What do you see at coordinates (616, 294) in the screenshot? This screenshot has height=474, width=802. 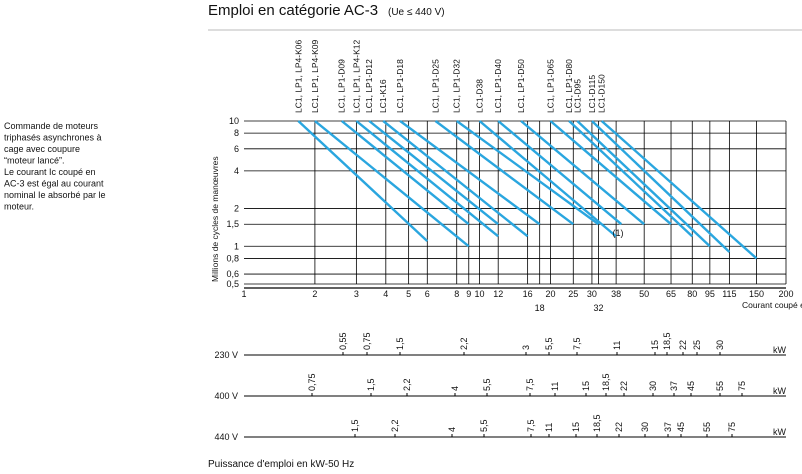 I see `x-tick-label: 38` at bounding box center [616, 294].